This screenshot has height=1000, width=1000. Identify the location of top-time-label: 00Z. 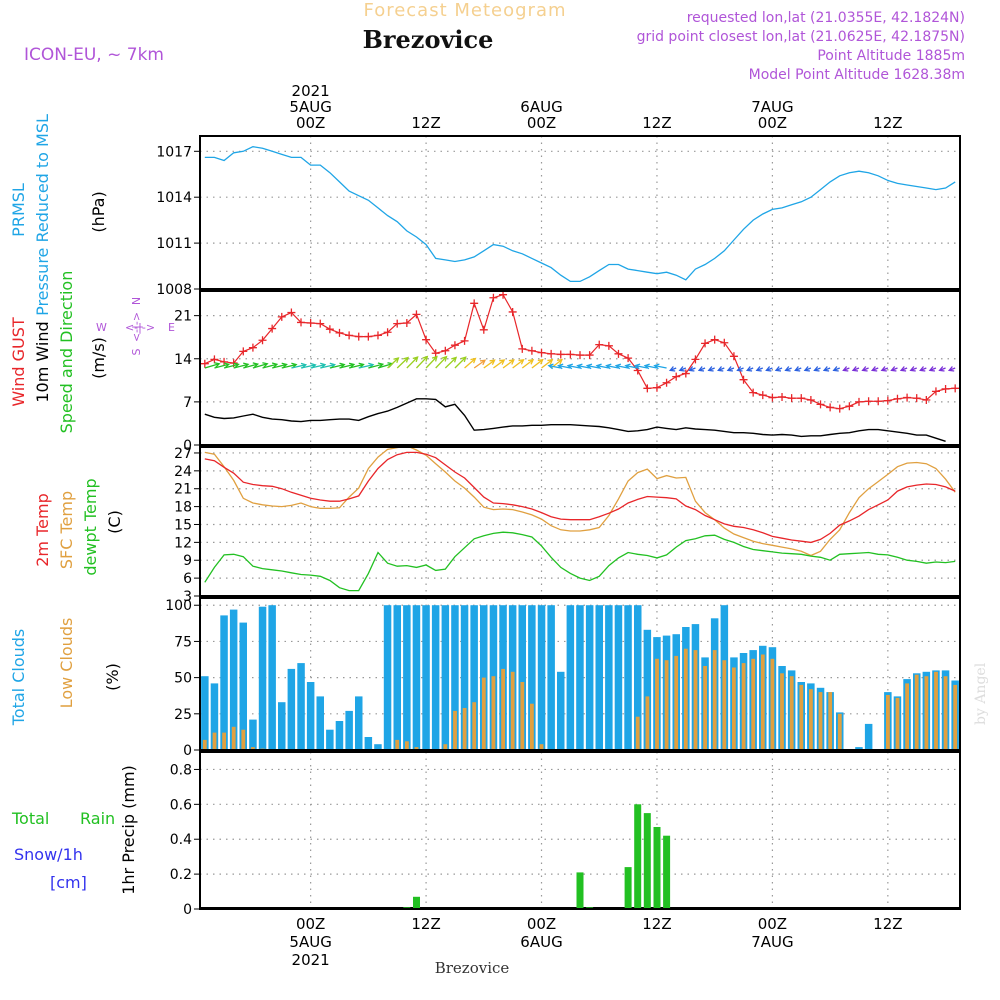
(310, 123).